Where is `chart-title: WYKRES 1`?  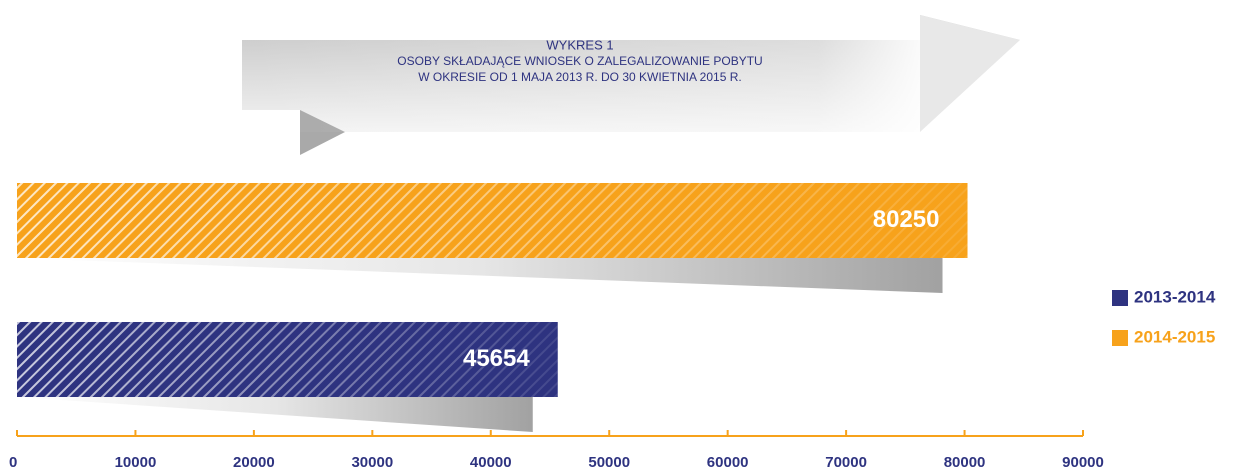 chart-title: WYKRES 1 is located at coordinates (579, 44).